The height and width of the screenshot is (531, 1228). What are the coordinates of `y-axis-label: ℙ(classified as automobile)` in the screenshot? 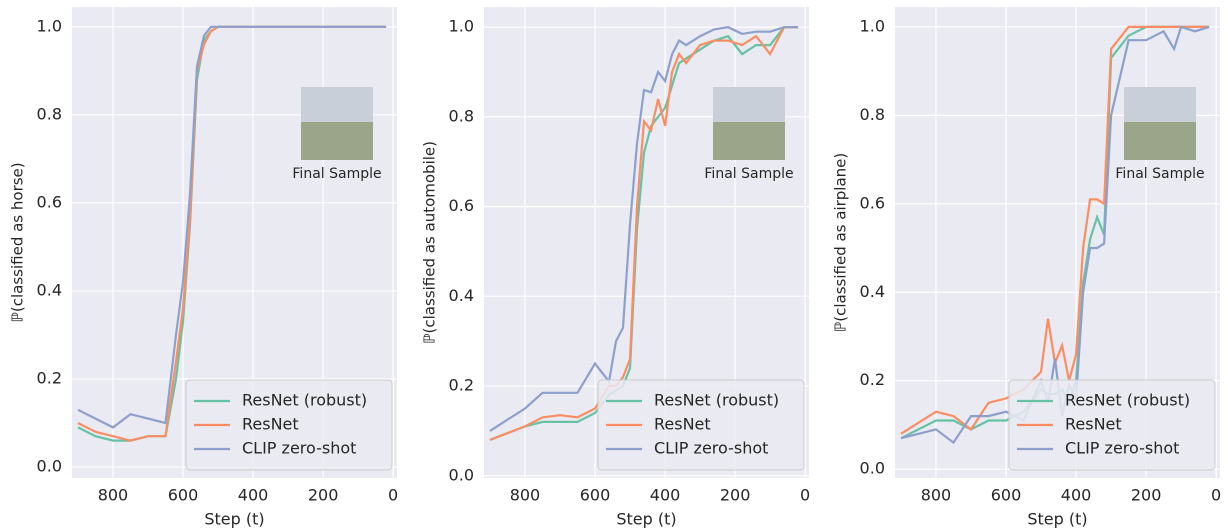 It's located at (430, 242).